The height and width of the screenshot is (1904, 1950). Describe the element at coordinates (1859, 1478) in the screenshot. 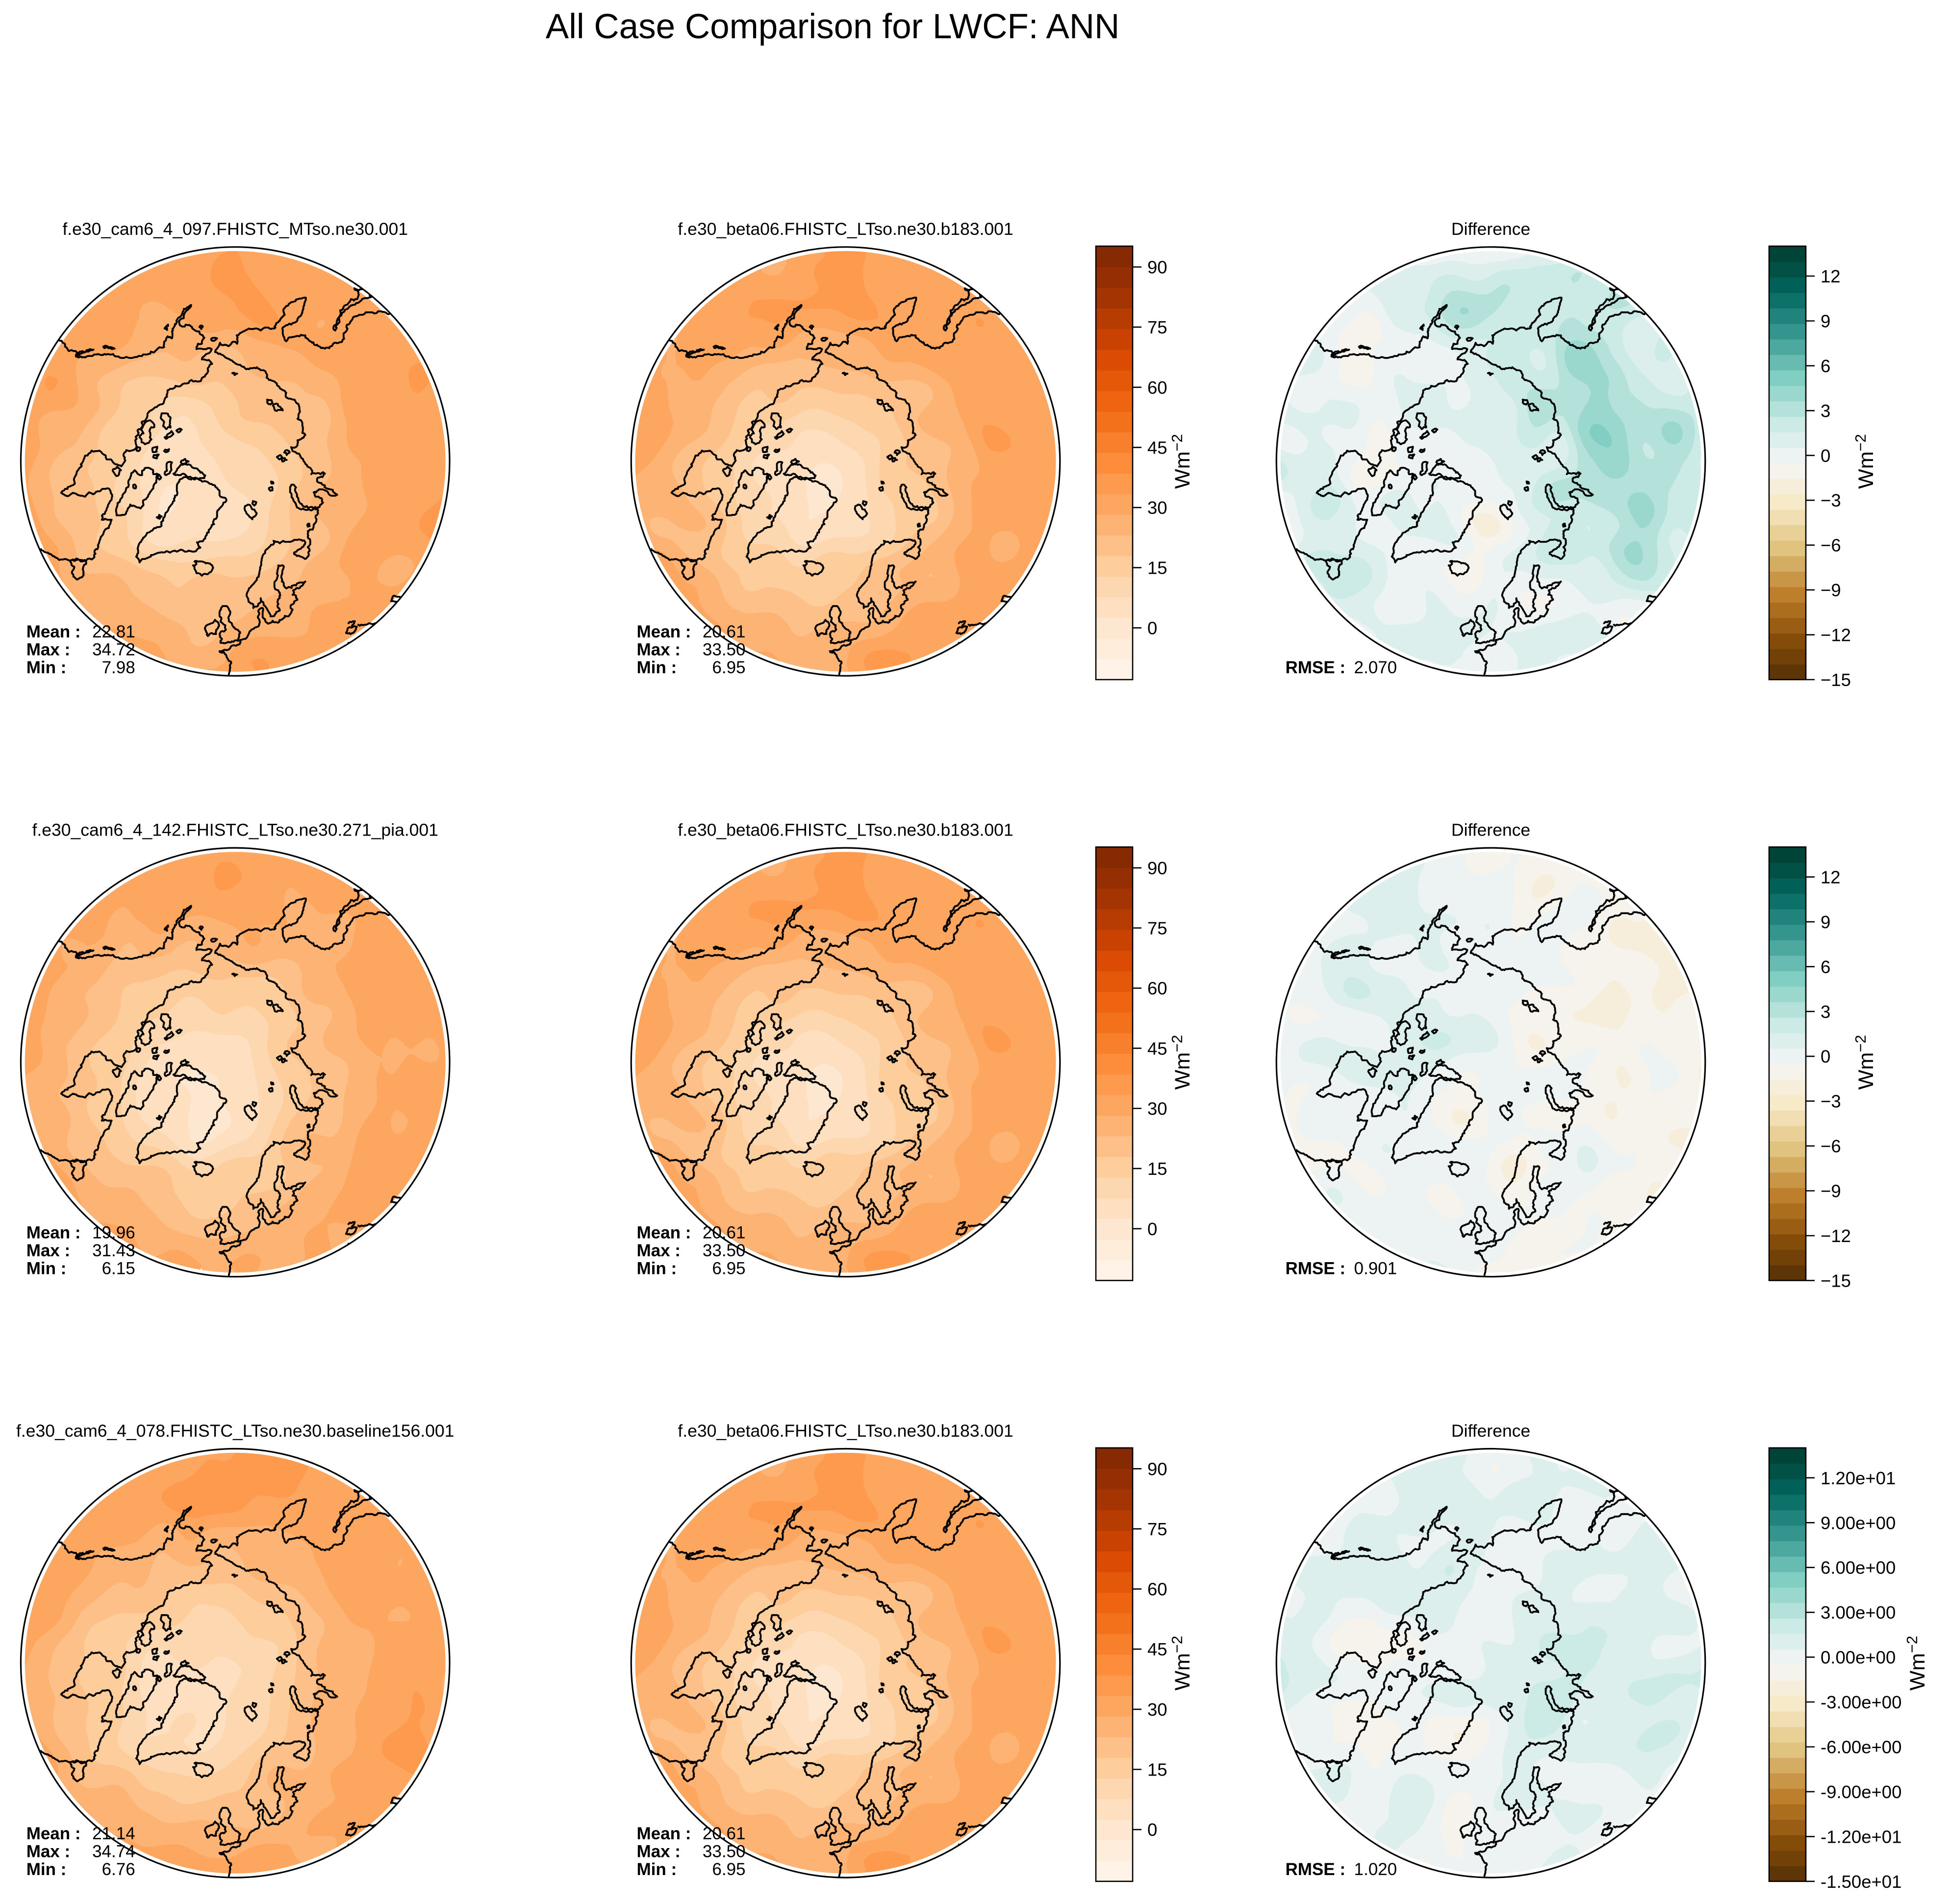

I see `svg-text: 1.20e+01` at that location.